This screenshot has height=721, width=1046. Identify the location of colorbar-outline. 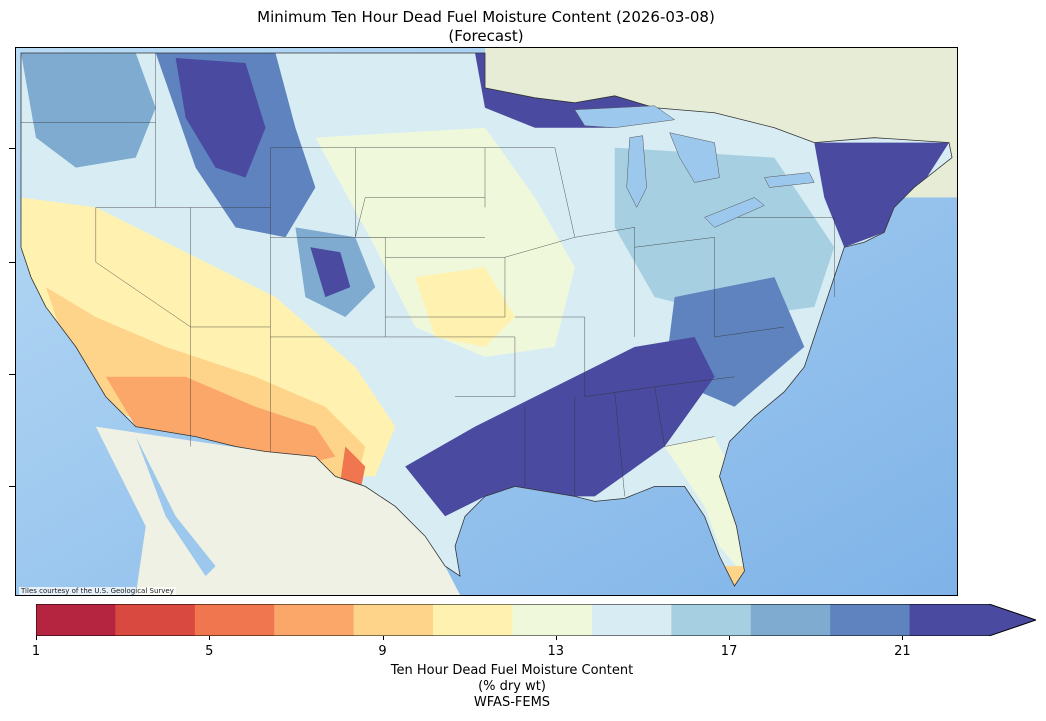
(536, 620).